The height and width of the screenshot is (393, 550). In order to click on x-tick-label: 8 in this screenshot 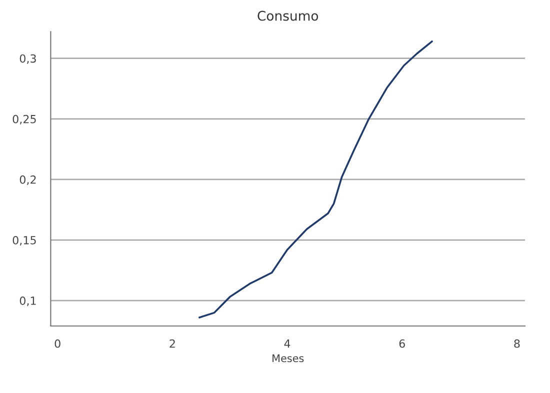, I will do `click(517, 343)`.